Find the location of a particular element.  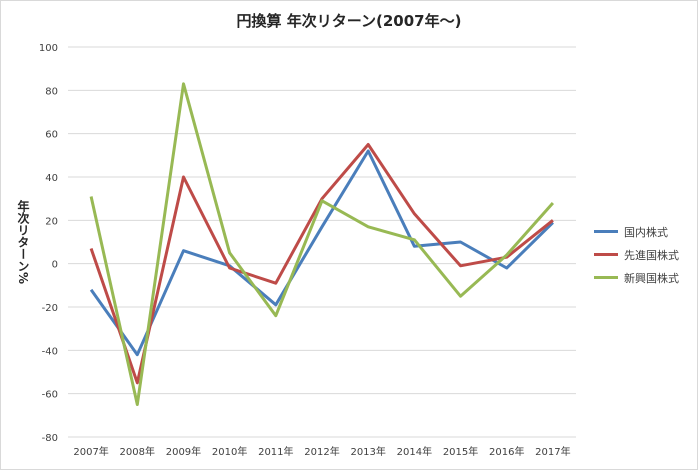

x-tick-label: 2012年 is located at coordinates (321, 451).